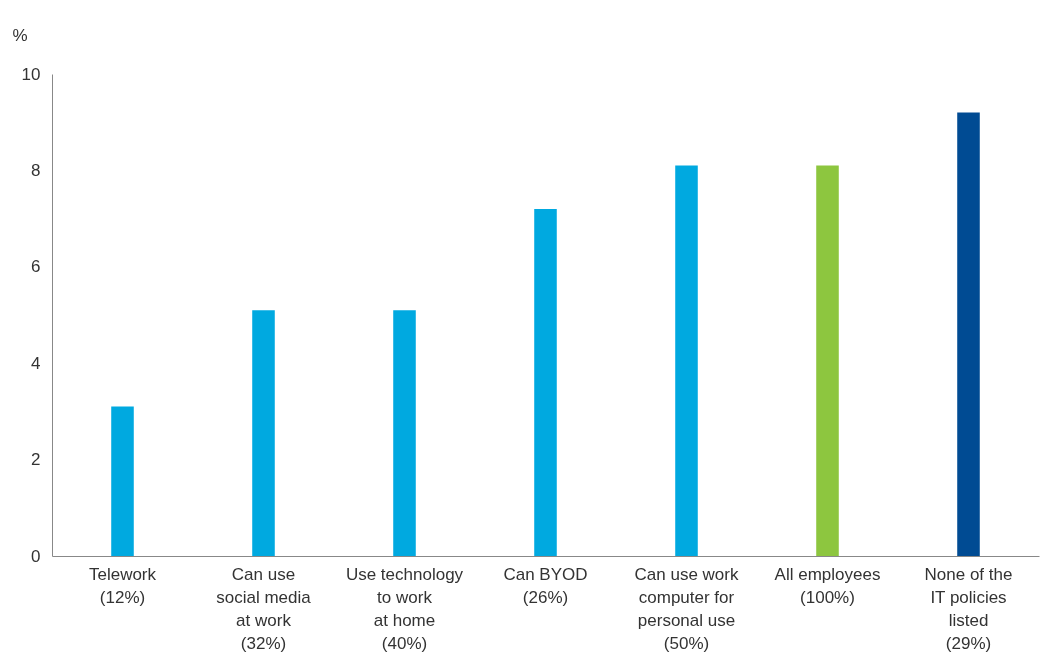  What do you see at coordinates (827, 585) in the screenshot?
I see `x-tick-label: All employees (100%)` at bounding box center [827, 585].